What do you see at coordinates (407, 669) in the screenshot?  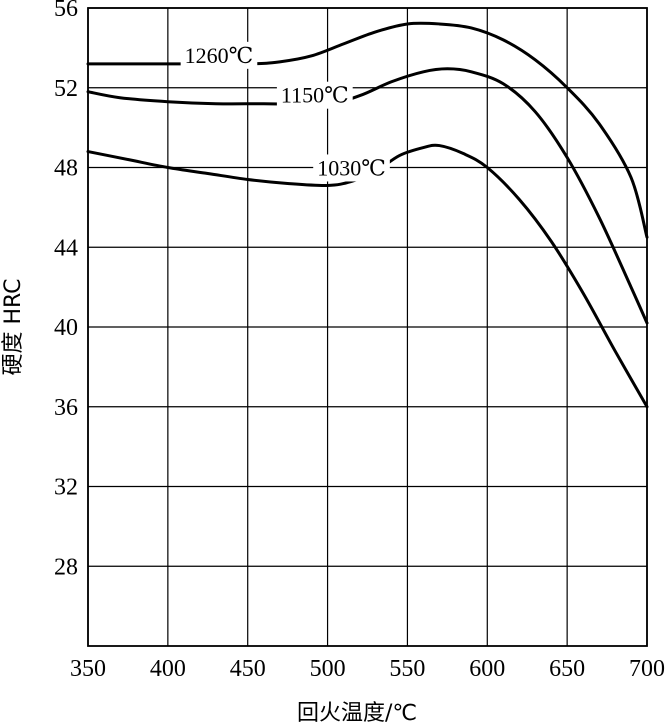 I see `x-tick-label: 550` at bounding box center [407, 669].